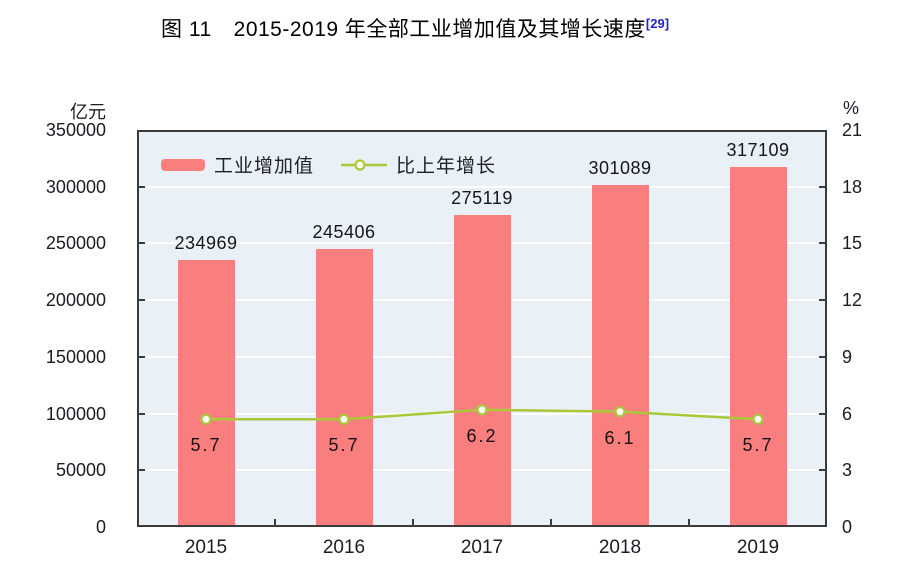 Image resolution: width=900 pixels, height=588 pixels. I want to click on left-axis-label: 0, so click(100, 527).